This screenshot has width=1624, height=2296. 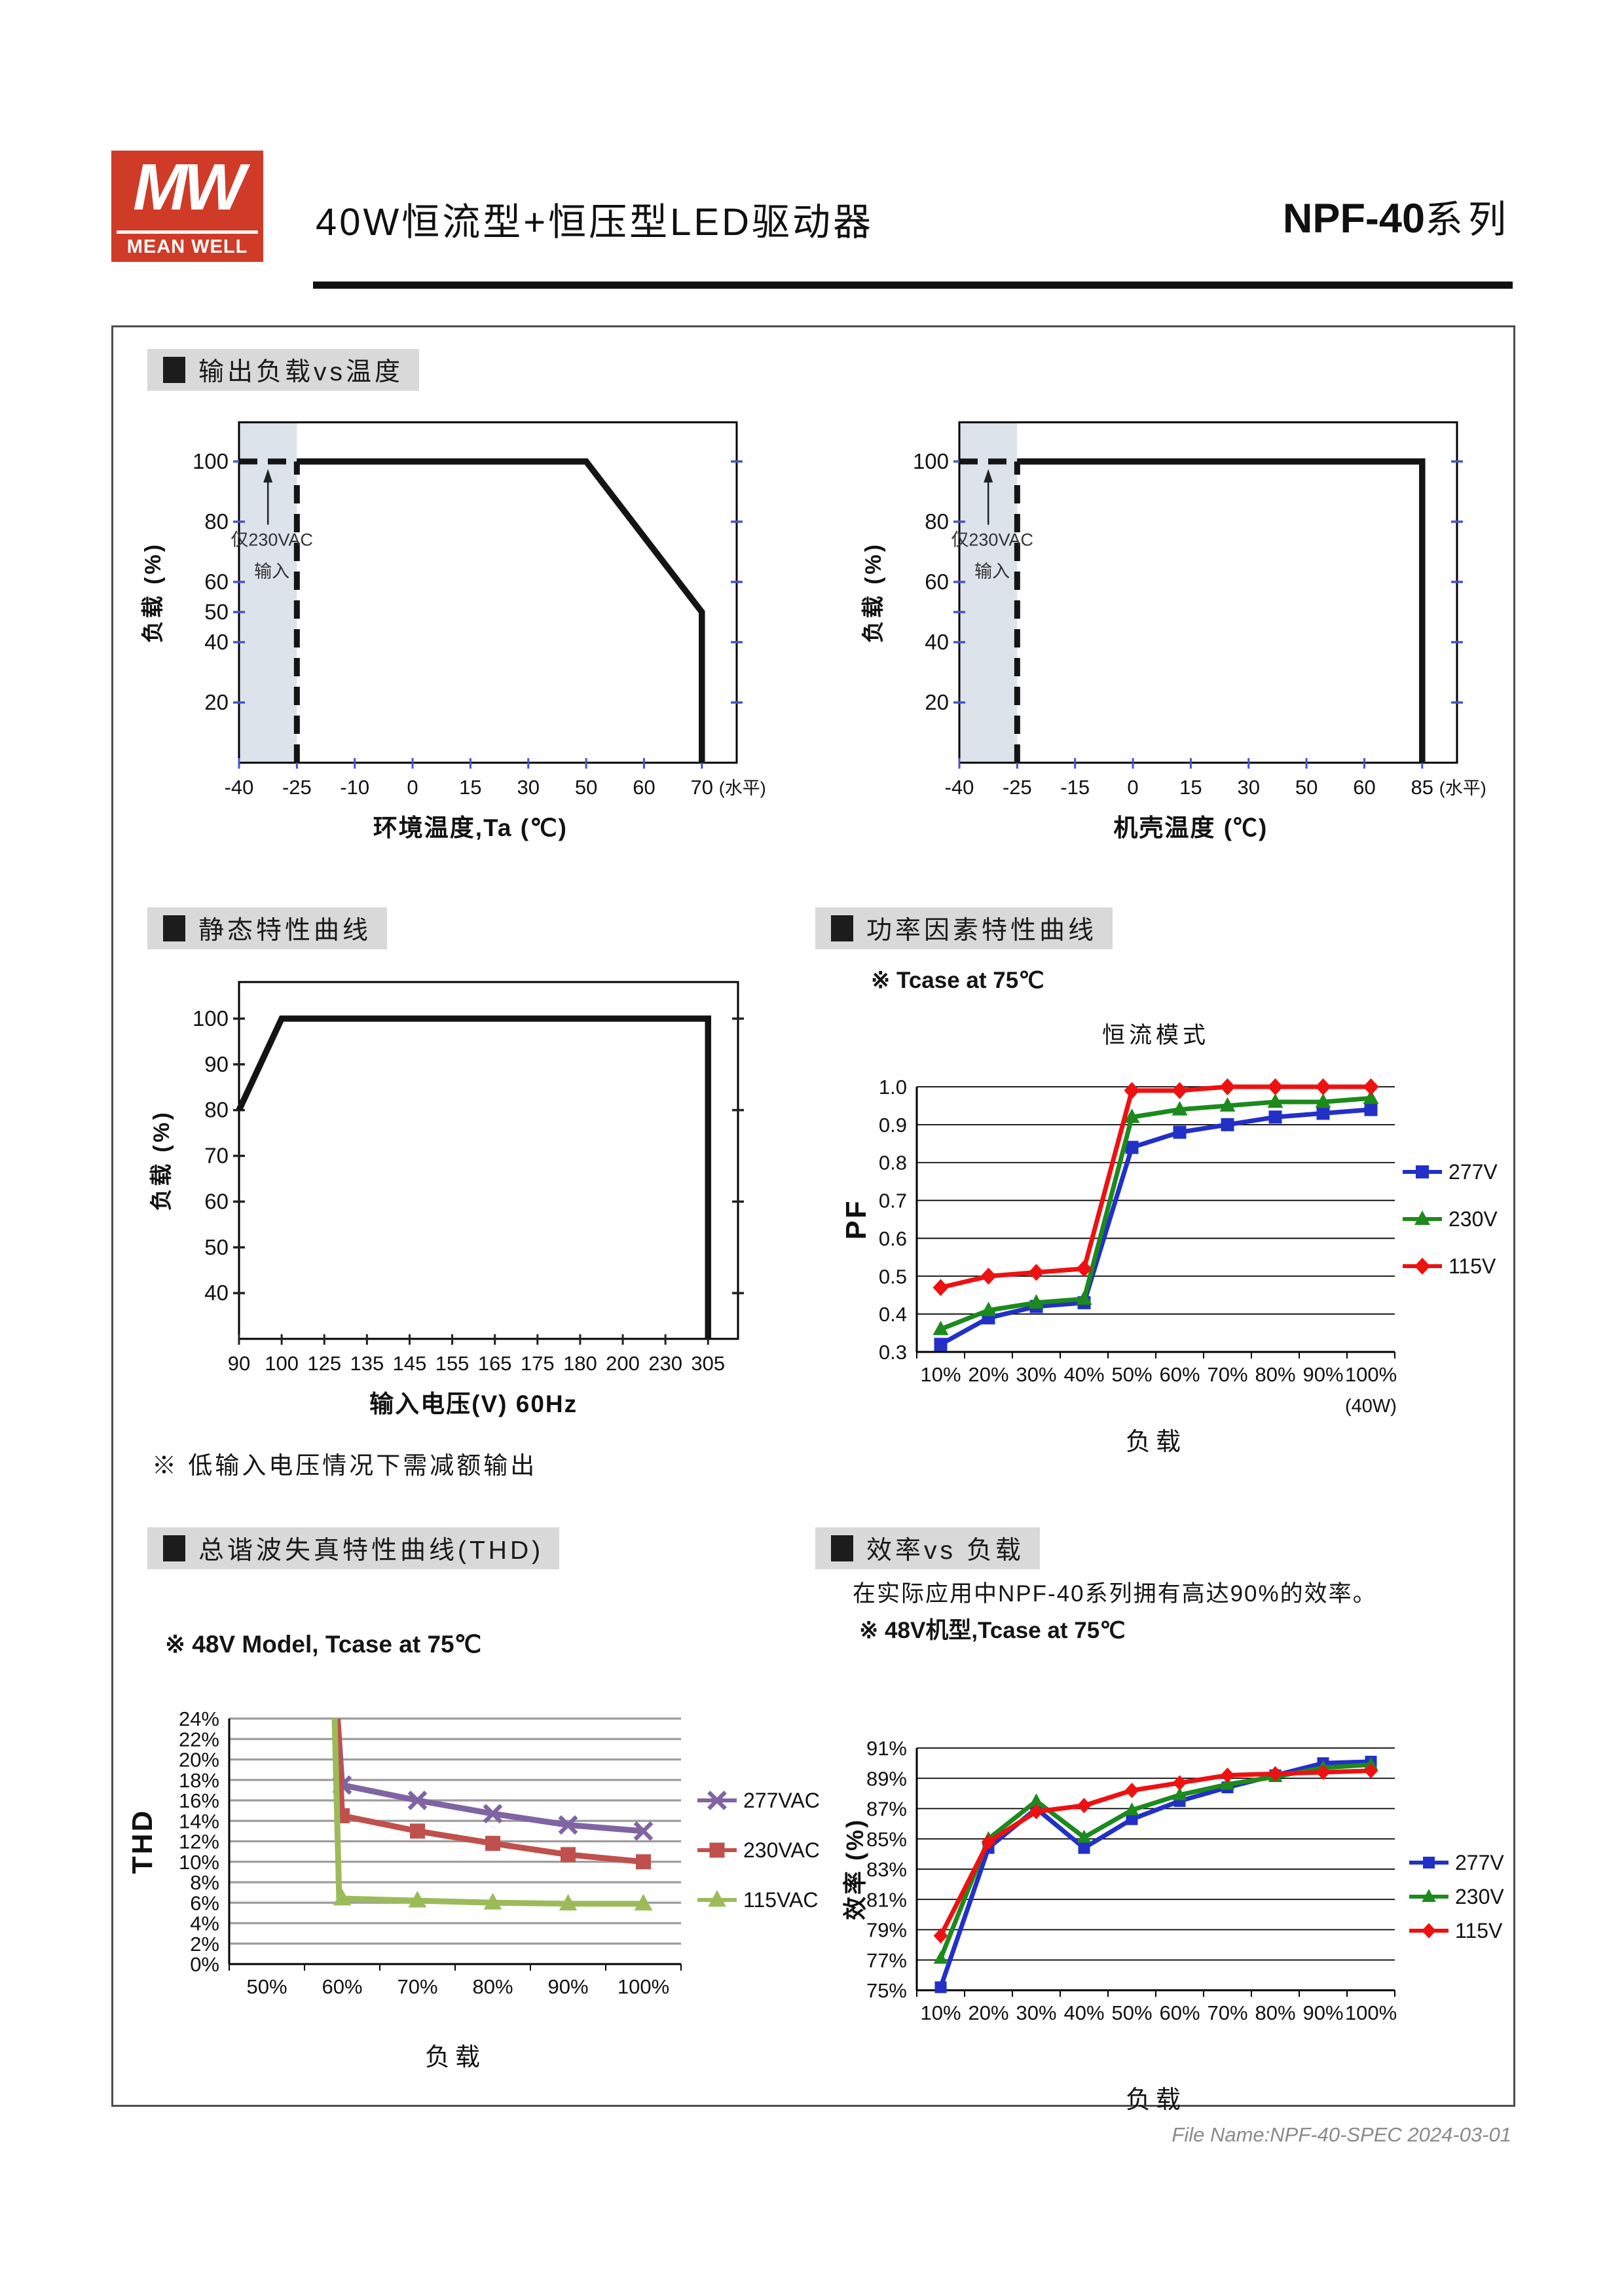 I want to click on svg-text: 180, so click(x=580, y=1363).